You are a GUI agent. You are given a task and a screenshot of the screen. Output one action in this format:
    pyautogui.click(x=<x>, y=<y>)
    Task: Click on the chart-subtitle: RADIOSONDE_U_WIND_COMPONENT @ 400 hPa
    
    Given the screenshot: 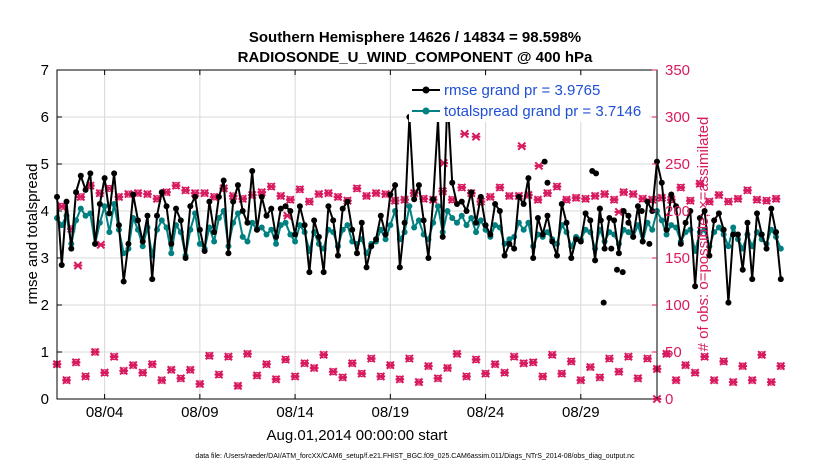 What is the action you would take?
    pyautogui.click(x=415, y=57)
    